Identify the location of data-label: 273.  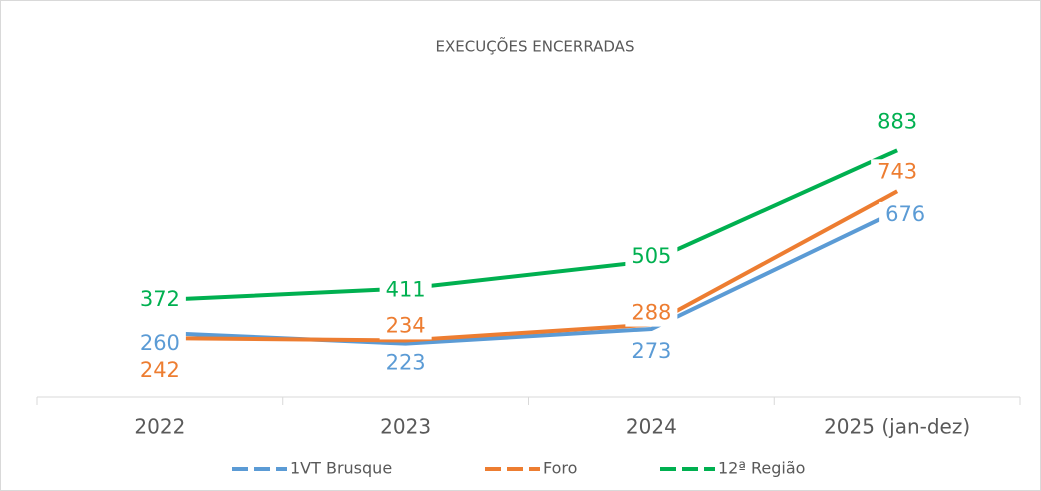
(651, 351).